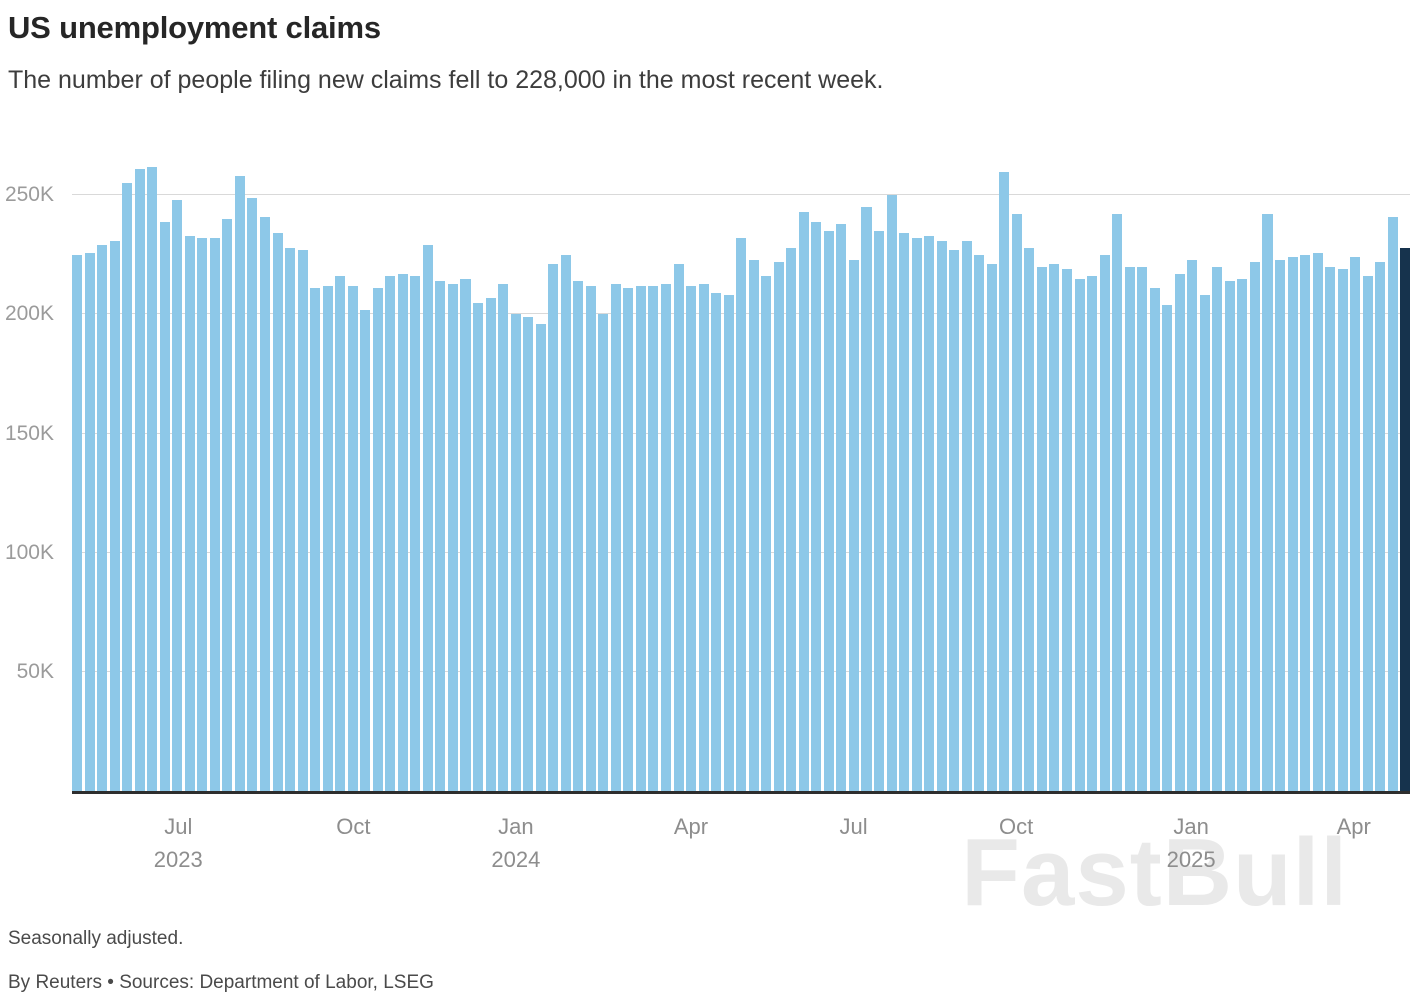 This screenshot has width=1420, height=1000. I want to click on x-axis-label: Jan 2024, so click(516, 843).